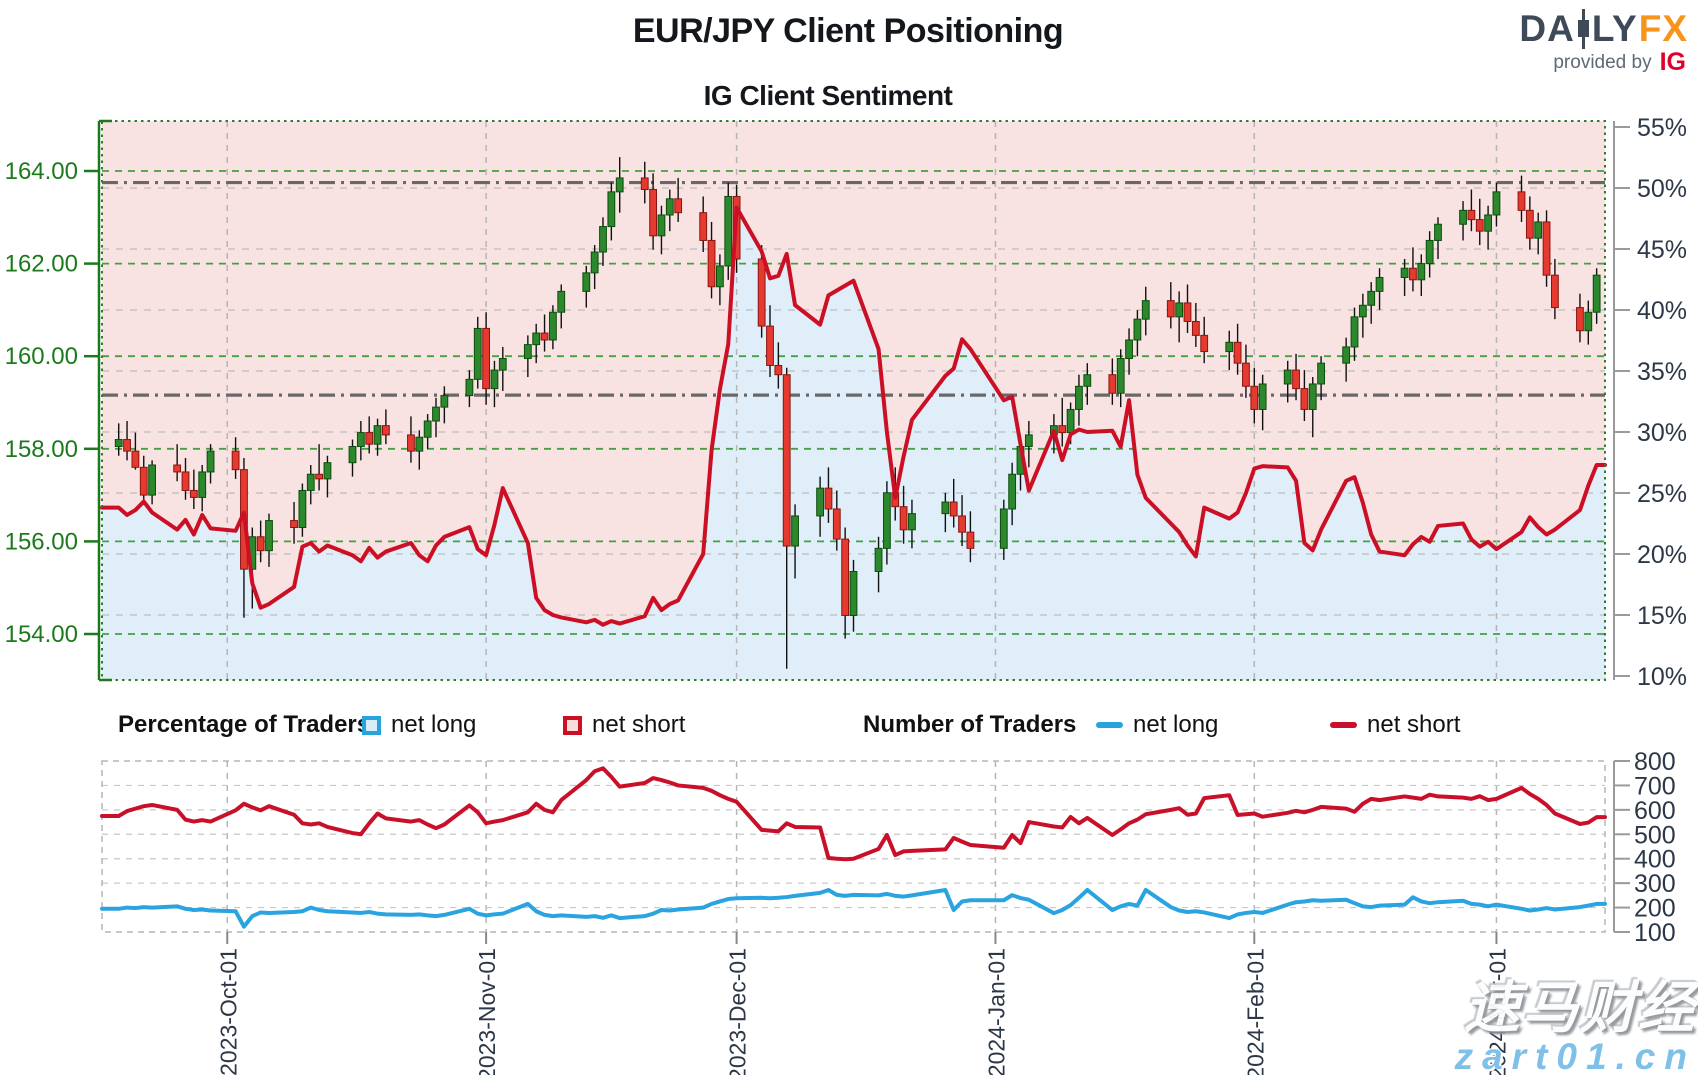  I want to click on legend-item-pct-net-long: net long, so click(419, 725).